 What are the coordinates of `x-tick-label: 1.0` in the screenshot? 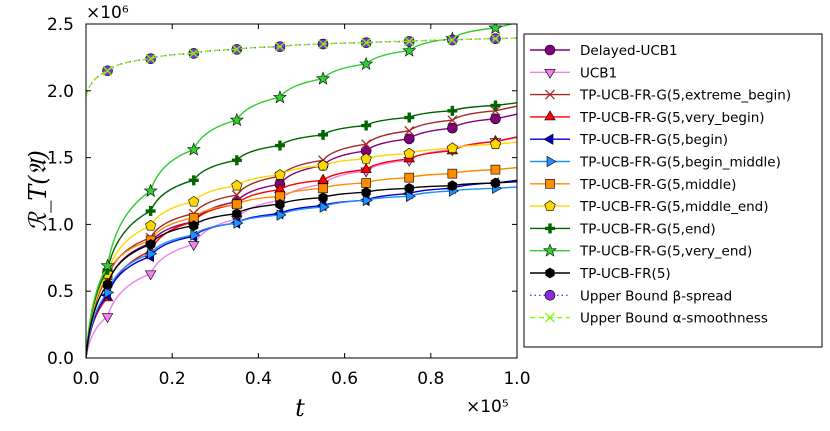 It's located at (516, 379).